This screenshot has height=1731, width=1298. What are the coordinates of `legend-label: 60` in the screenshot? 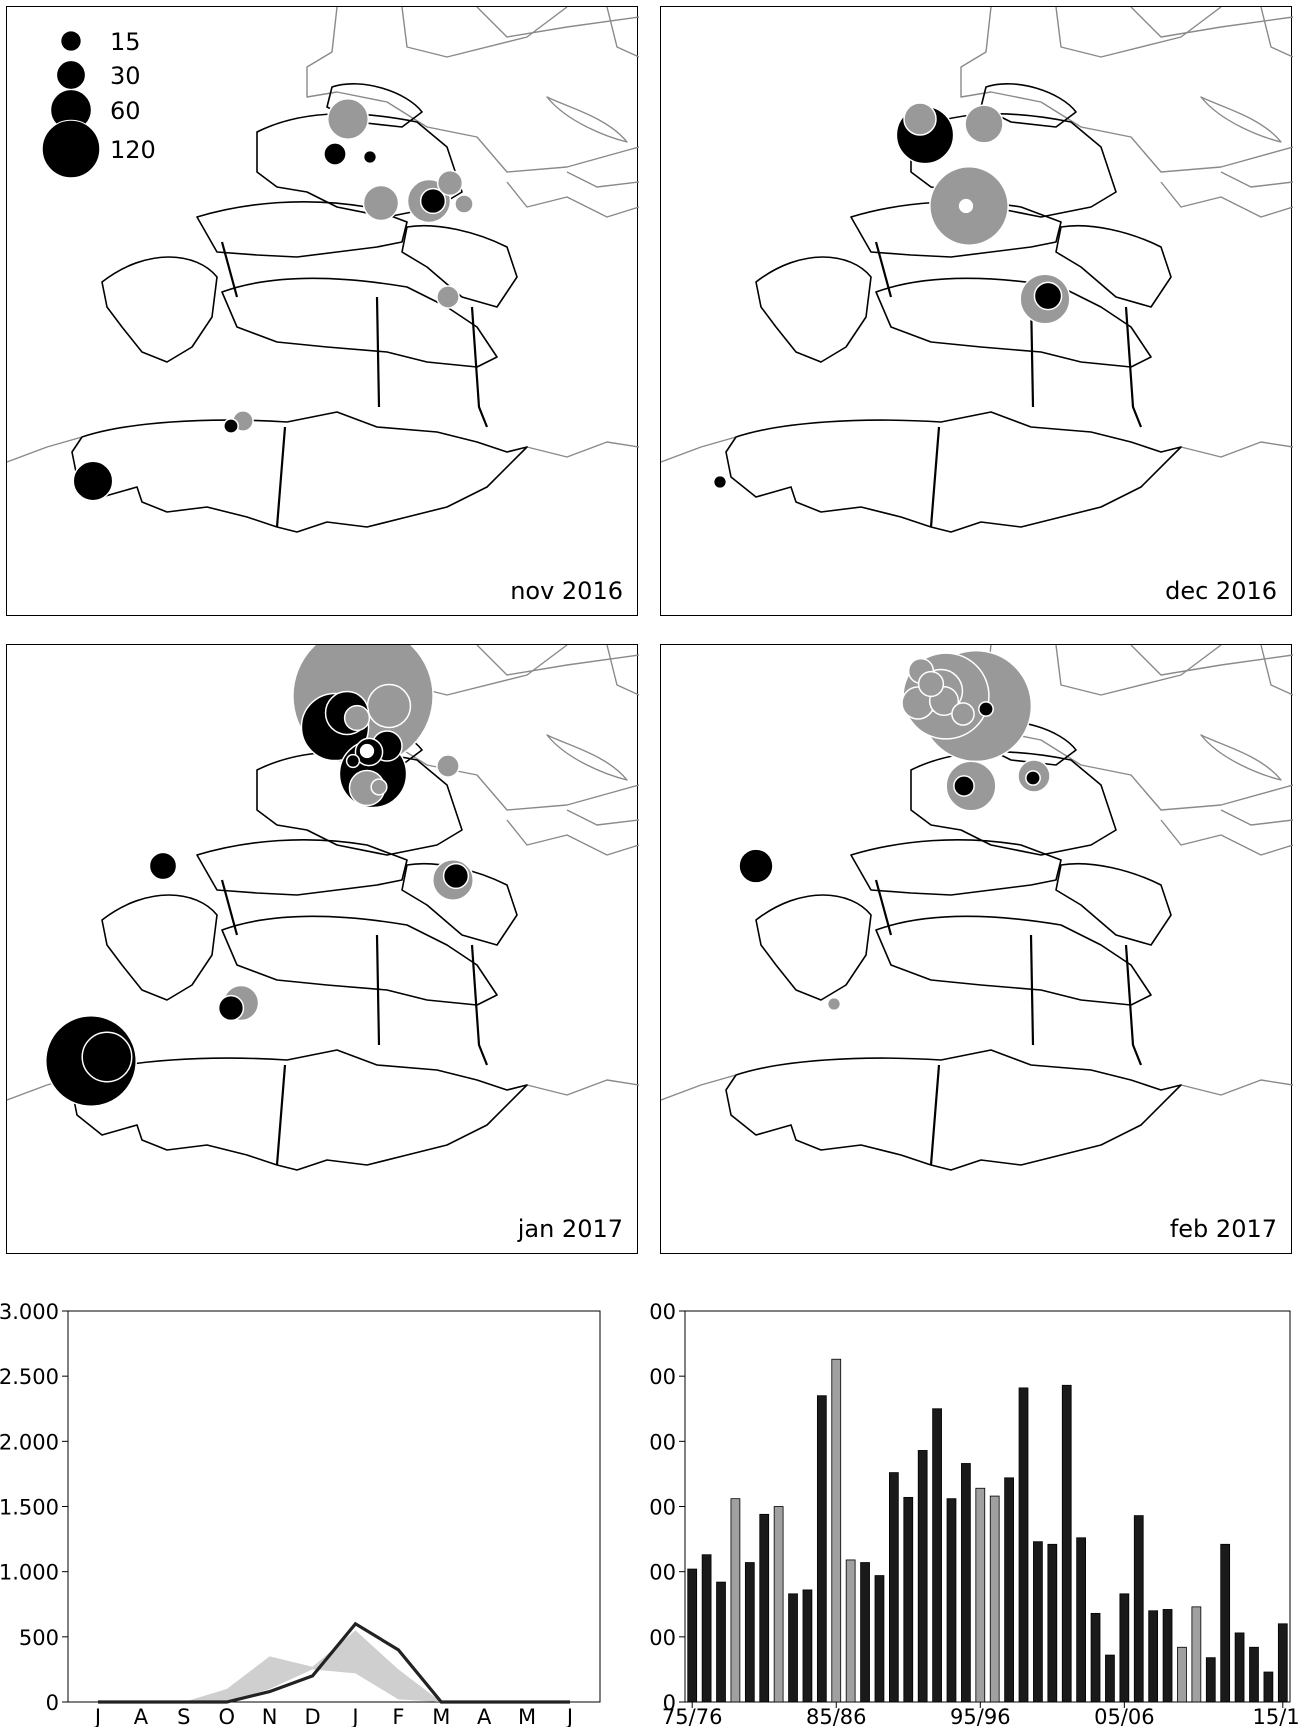 It's located at (125, 111).